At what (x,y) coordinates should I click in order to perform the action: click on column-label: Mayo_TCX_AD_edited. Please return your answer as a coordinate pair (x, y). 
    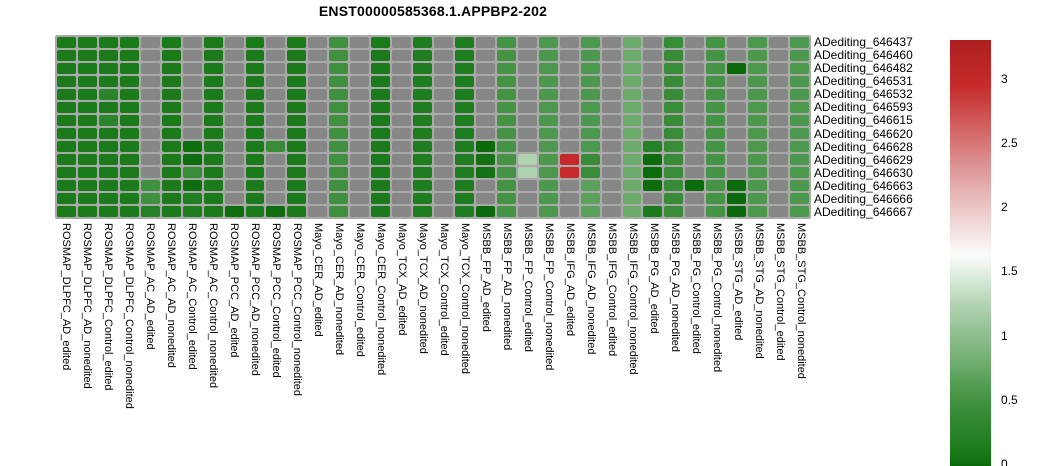
    Looking at the image, I should click on (401, 279).